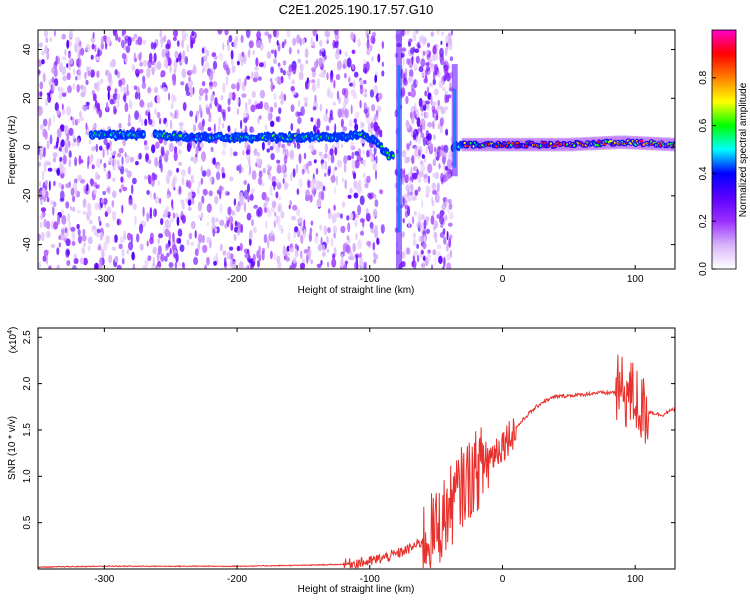  I want to click on snr-x-tick-label: 0, so click(503, 579).